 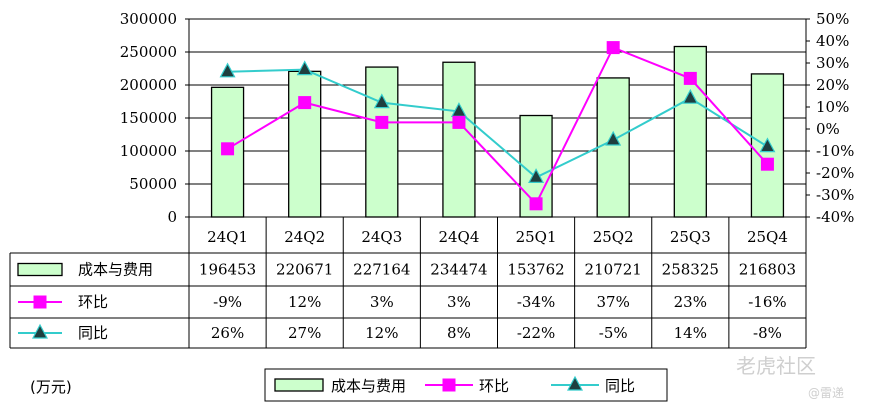 I want to click on x-tick-label: 24Q2, so click(x=304, y=237).